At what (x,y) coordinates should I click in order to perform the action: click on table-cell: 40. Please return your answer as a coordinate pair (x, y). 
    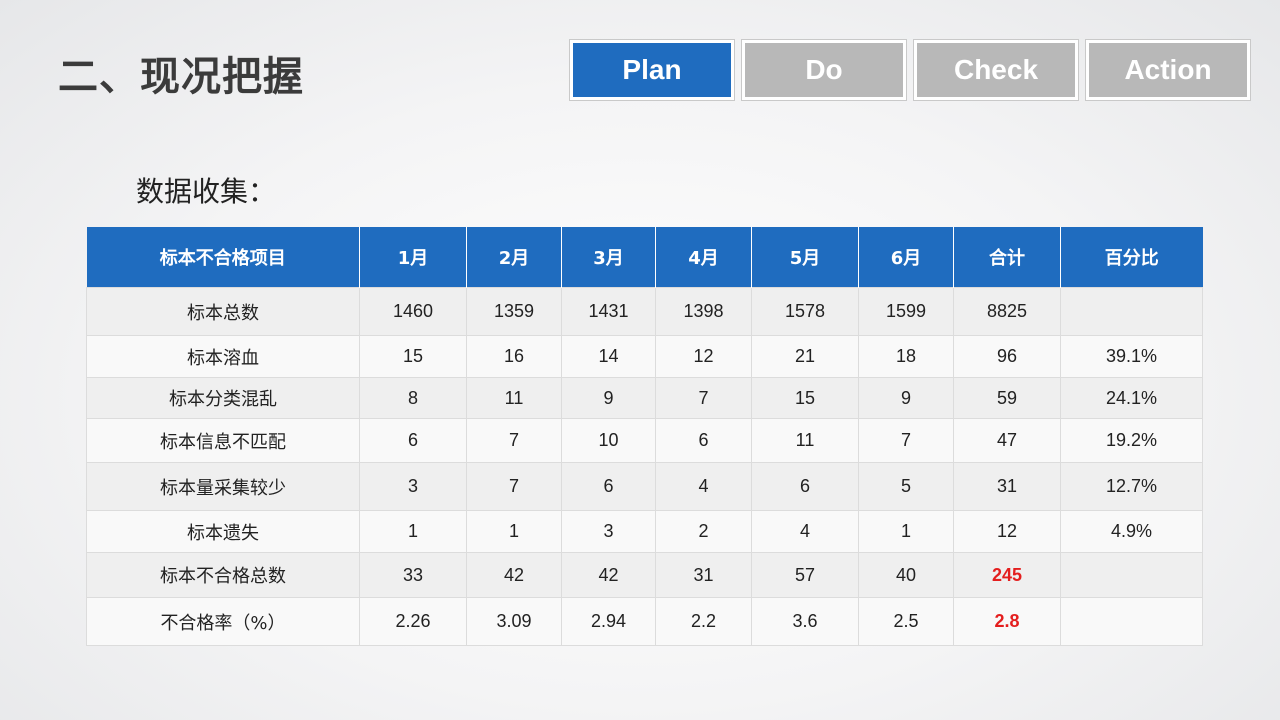
    Looking at the image, I should click on (906, 575).